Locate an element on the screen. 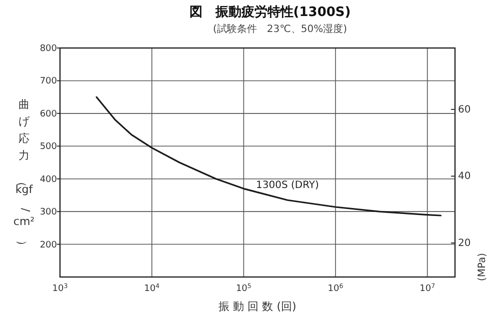 The height and width of the screenshot is (328, 500). ylabel: 曲げ応力（kgf/cm²） is located at coordinates (24, 174).